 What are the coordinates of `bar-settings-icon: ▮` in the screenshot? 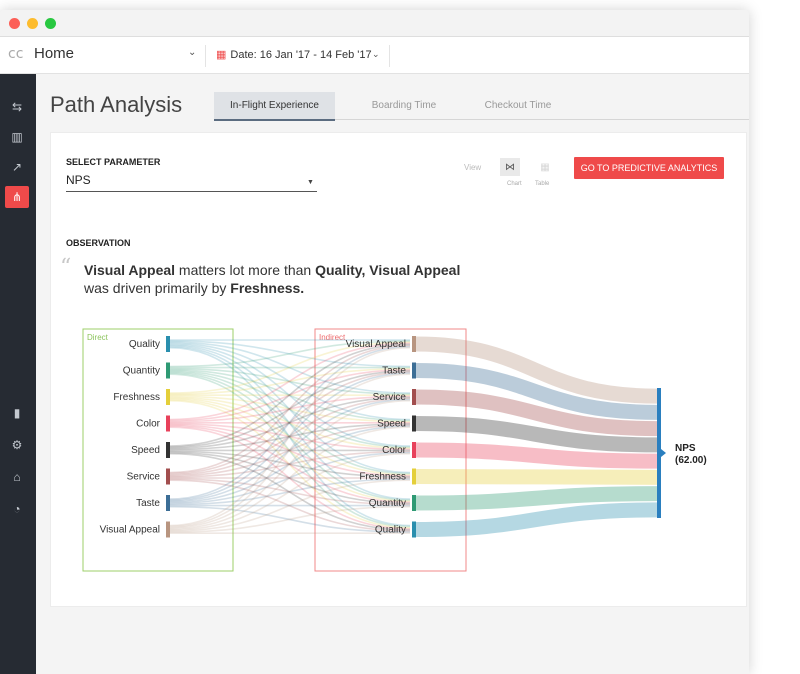 It's located at (17, 413).